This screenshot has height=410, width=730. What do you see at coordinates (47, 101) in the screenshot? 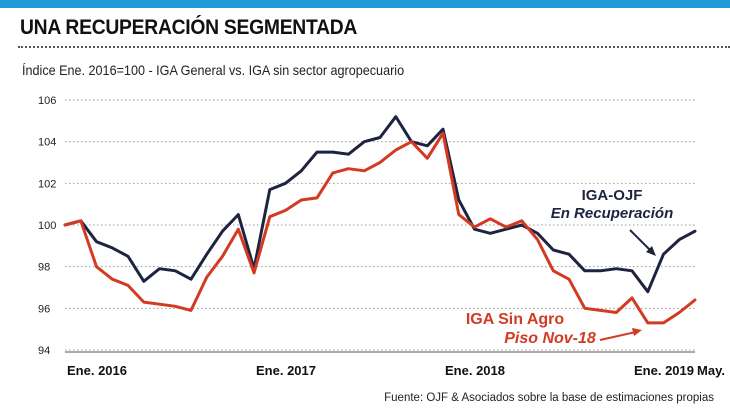
I see `y-tick-label: 106` at bounding box center [47, 101].